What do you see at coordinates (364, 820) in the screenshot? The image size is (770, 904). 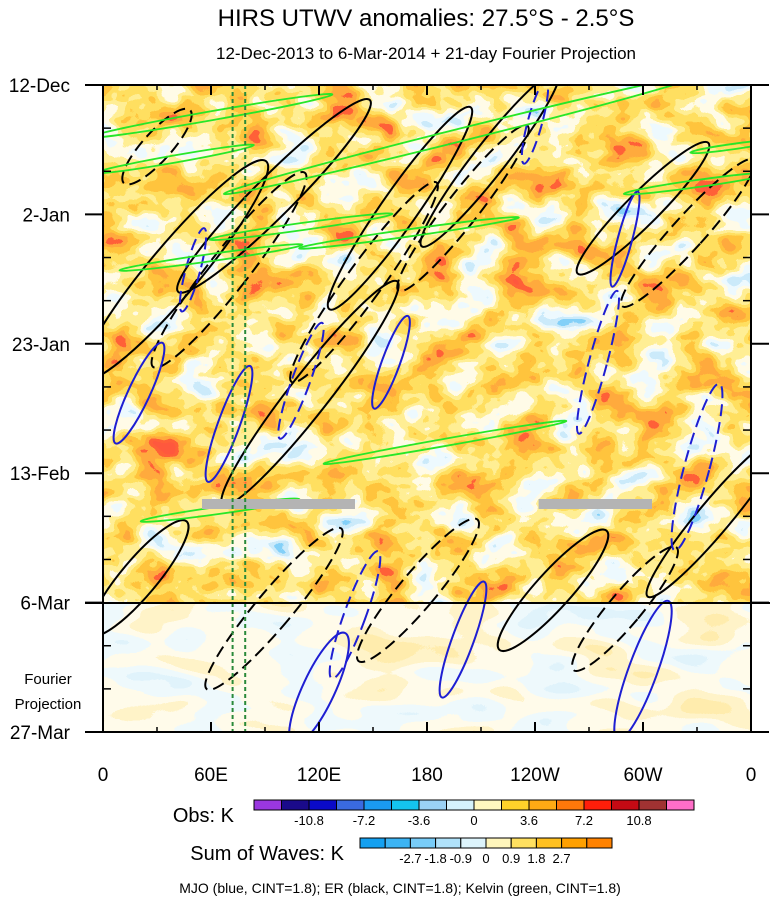 I see `obs-colorbar-tick-1: -7.2` at bounding box center [364, 820].